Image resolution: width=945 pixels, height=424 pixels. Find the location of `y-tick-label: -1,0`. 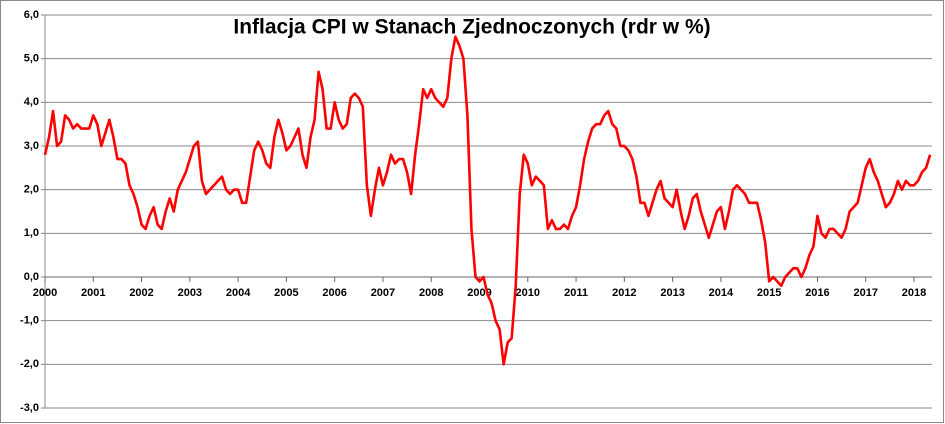

y-tick-label: -1,0 is located at coordinates (29, 321).